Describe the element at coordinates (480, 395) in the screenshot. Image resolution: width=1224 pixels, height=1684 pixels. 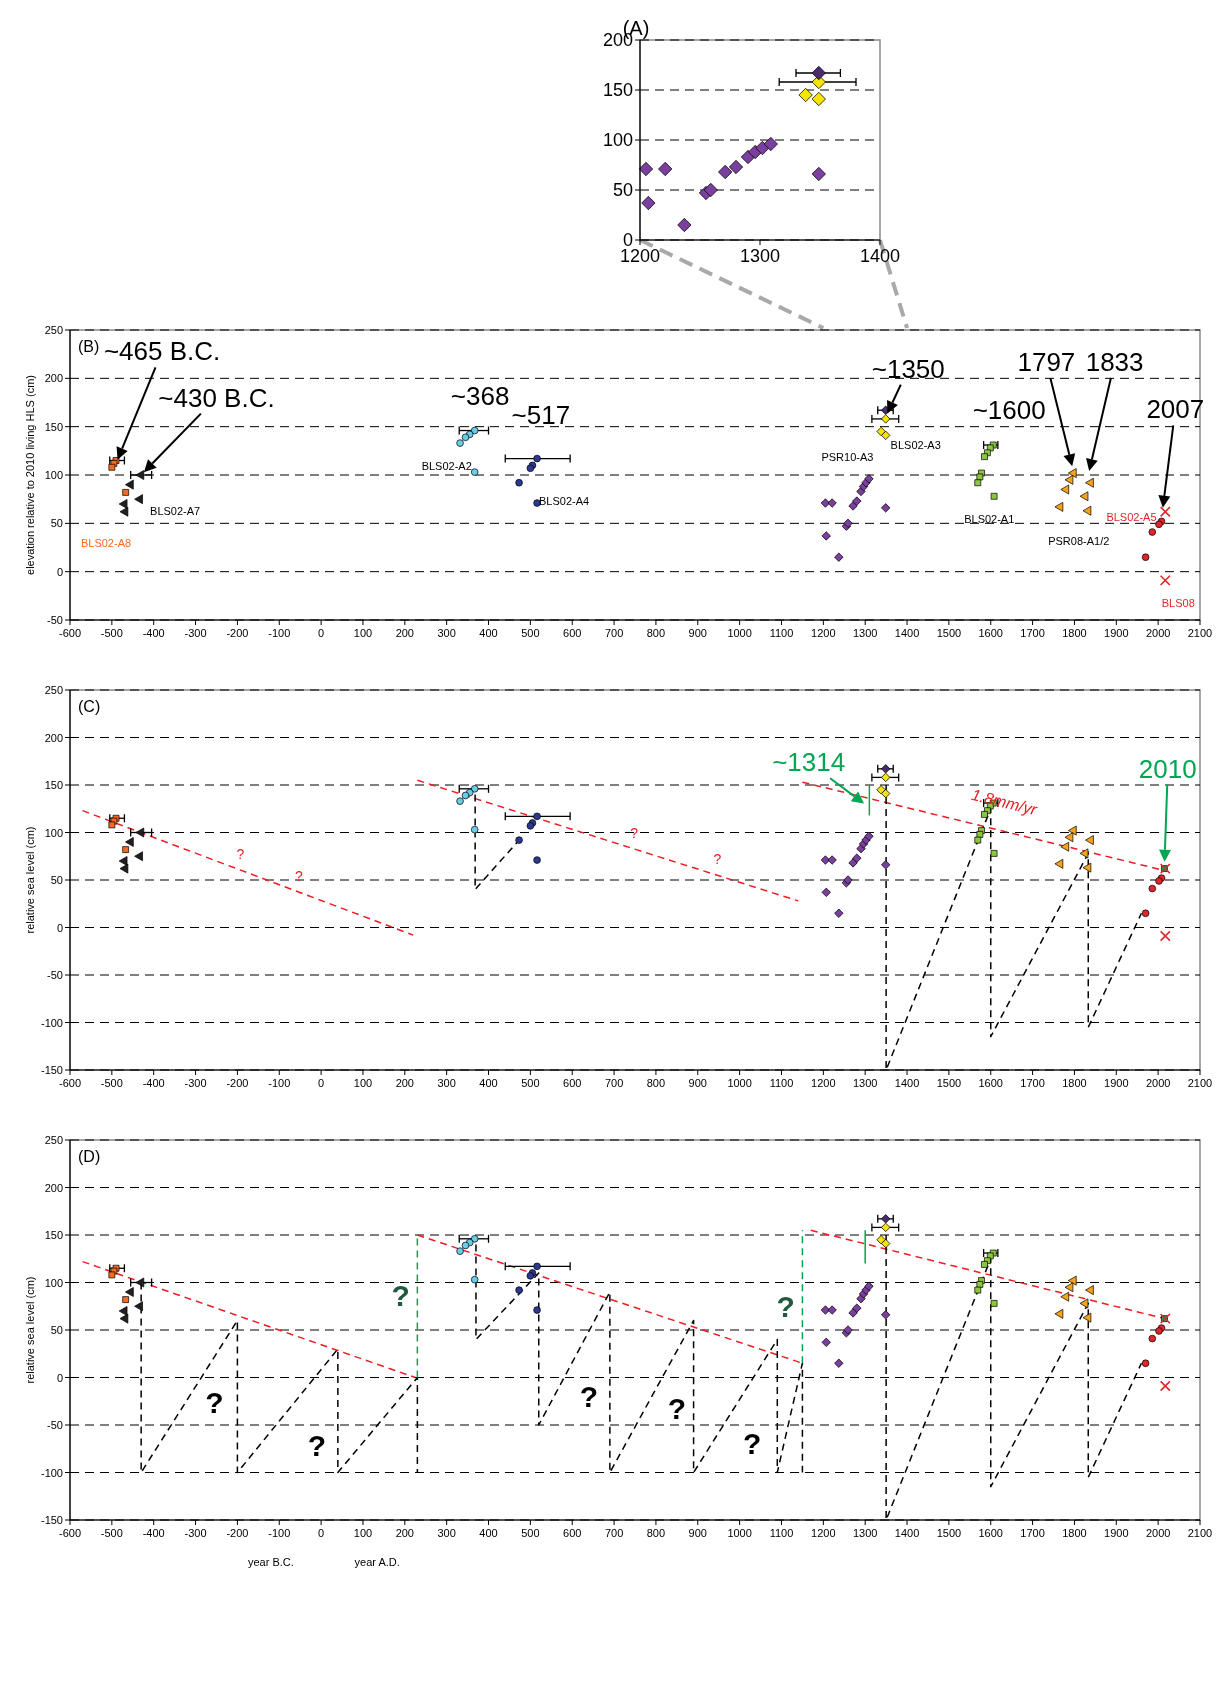
I see `annotation: ~368` at that location.